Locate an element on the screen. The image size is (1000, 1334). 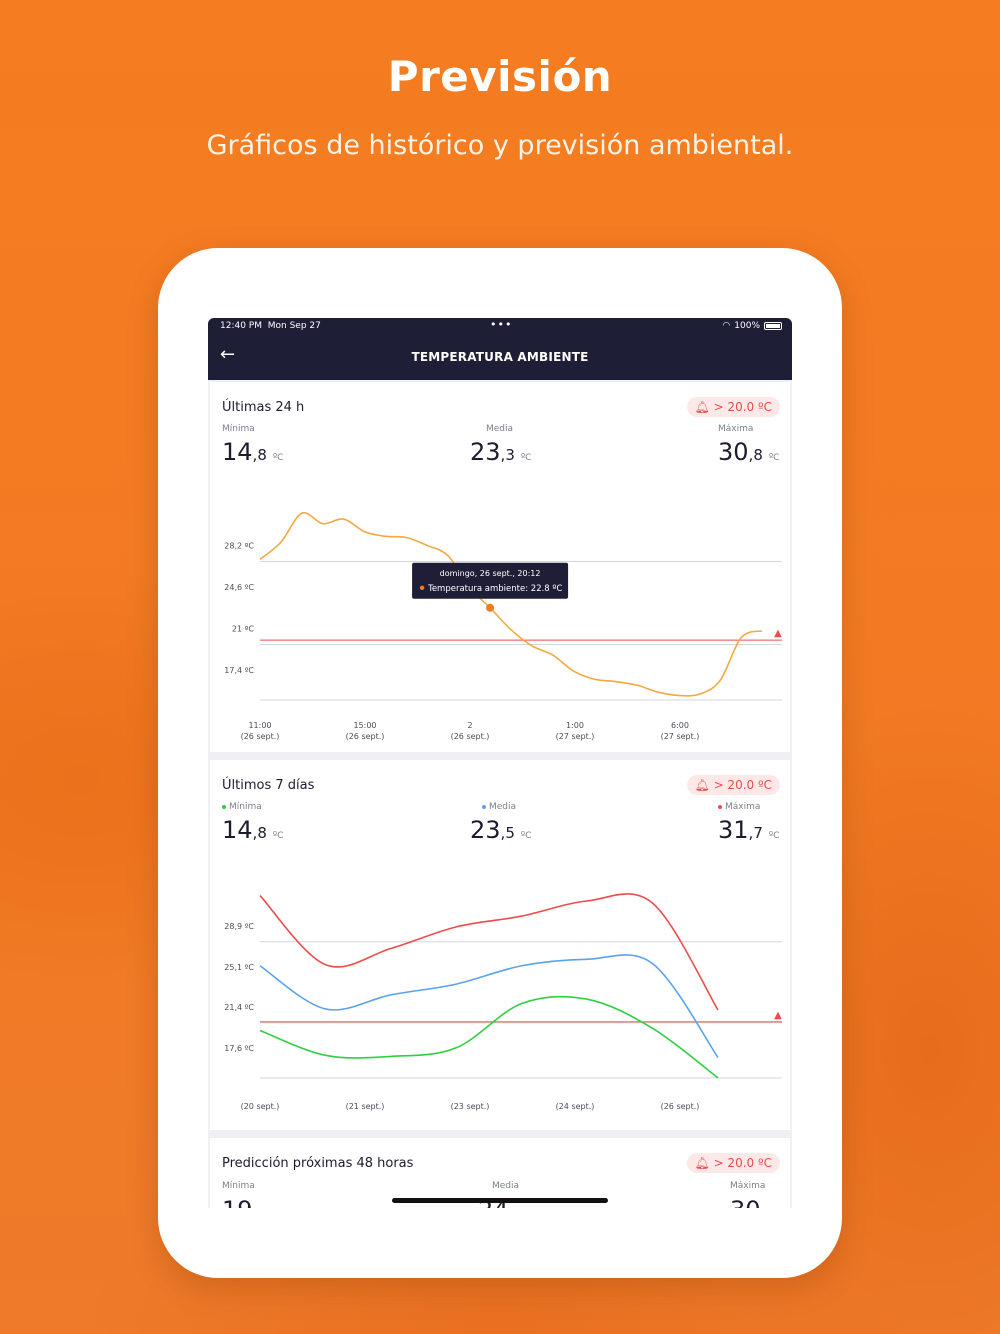
avg-dec: ,3 is located at coordinates (507, 455).